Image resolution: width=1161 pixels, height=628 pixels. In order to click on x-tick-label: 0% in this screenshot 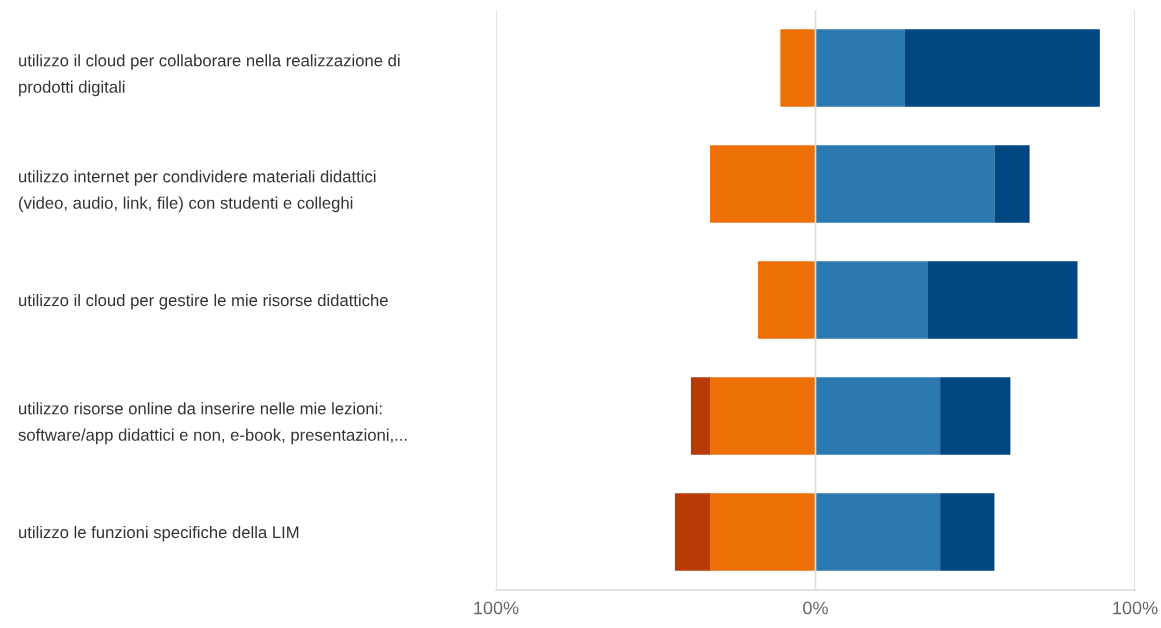, I will do `click(815, 608)`.